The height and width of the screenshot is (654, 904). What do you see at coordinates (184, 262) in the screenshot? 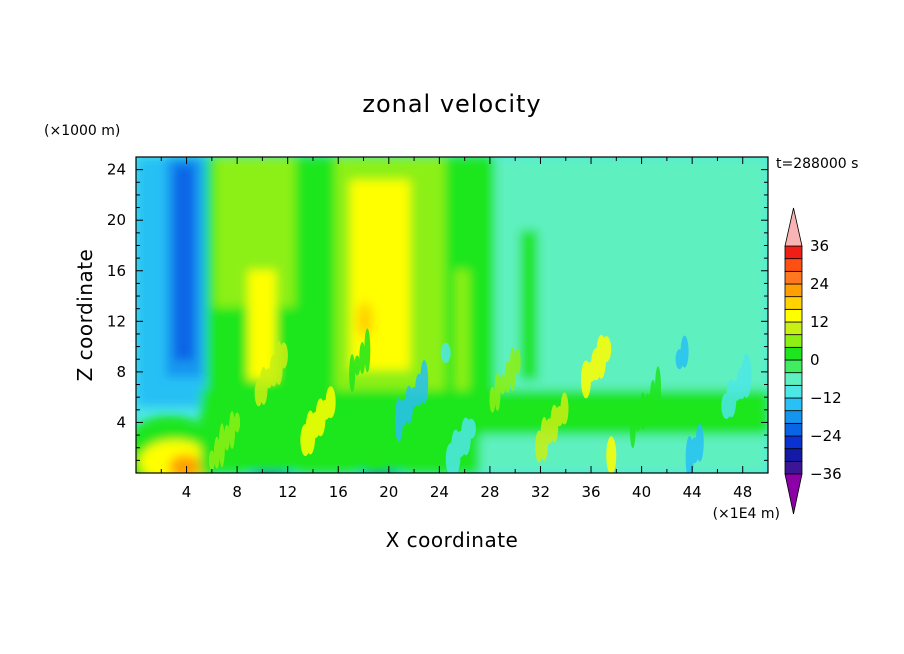
I see `field-region-darkblue-column` at bounding box center [184, 262].